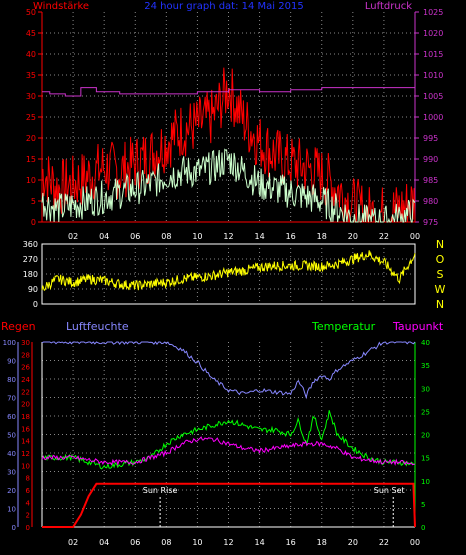 The height and width of the screenshot is (555, 466). What do you see at coordinates (11, 417) in the screenshot?
I see `humidity-tick-label: 60` at bounding box center [11, 417].